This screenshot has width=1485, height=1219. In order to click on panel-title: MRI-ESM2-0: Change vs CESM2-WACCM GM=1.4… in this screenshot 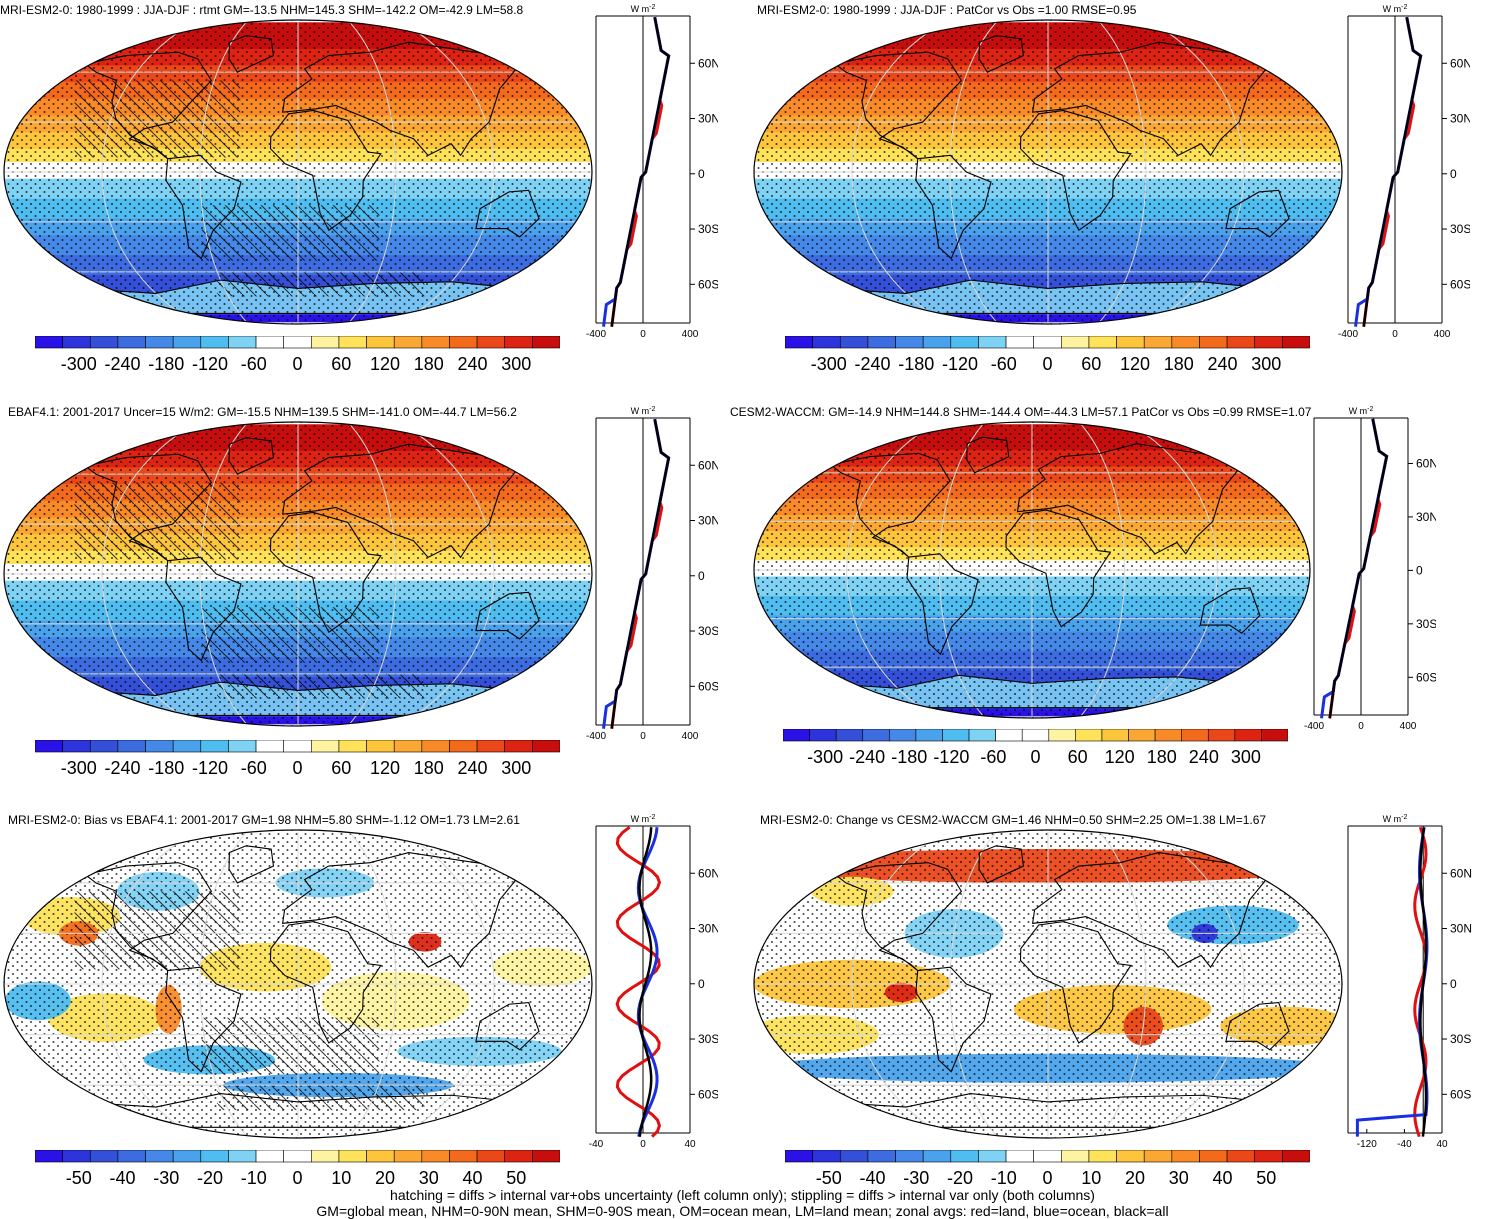, I will do `click(1013, 820)`.